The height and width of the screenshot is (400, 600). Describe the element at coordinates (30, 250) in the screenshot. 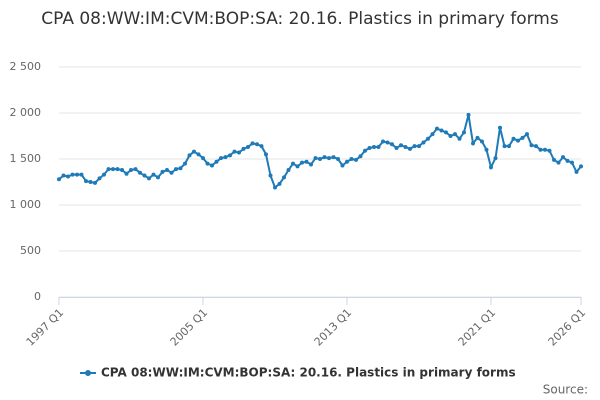

I see `y-tick-label: 500` at that location.